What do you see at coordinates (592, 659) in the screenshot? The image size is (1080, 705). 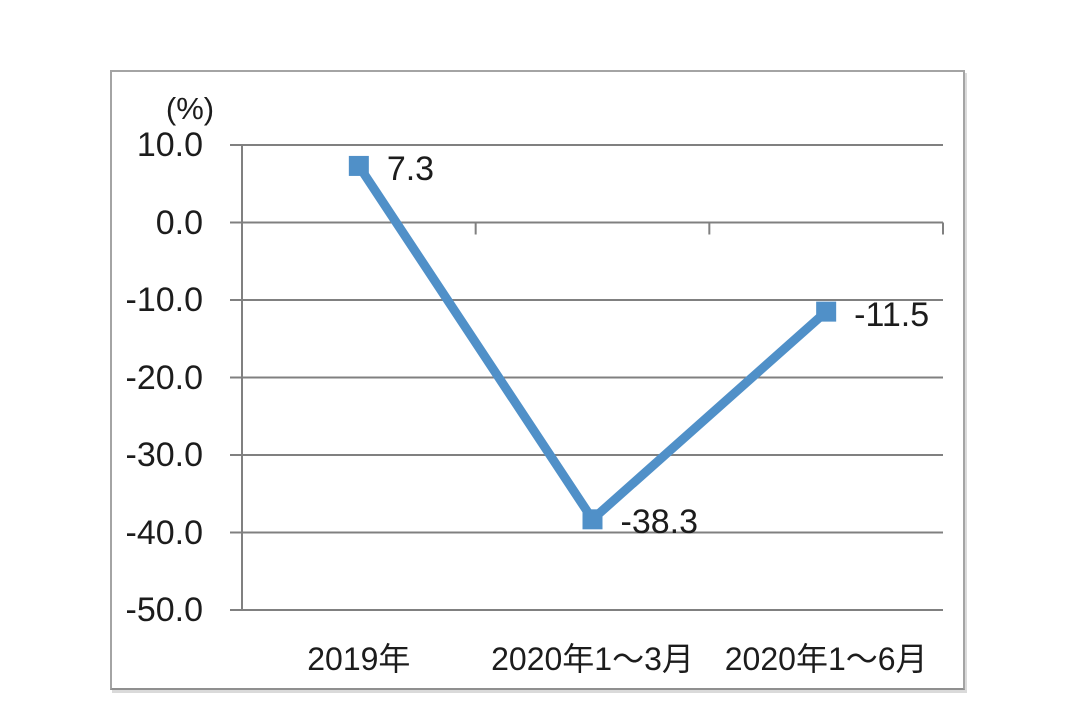 I see `x-category-label: 2020年1～3月` at bounding box center [592, 659].